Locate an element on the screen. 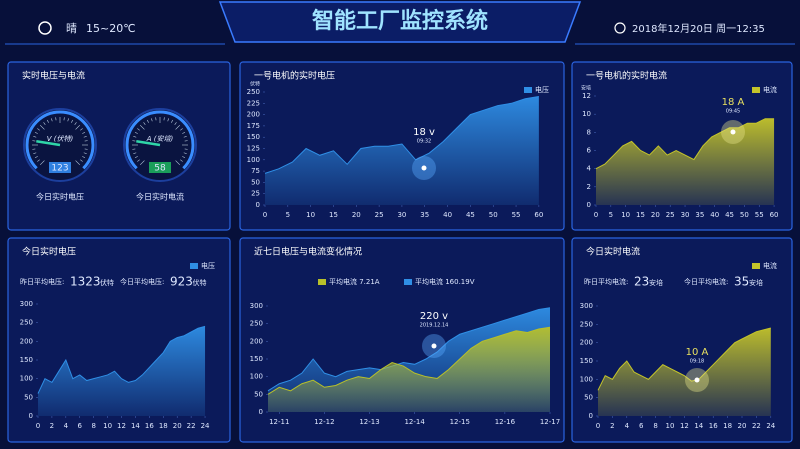 The height and width of the screenshot is (449, 800). legend-label: 电压 is located at coordinates (542, 89).